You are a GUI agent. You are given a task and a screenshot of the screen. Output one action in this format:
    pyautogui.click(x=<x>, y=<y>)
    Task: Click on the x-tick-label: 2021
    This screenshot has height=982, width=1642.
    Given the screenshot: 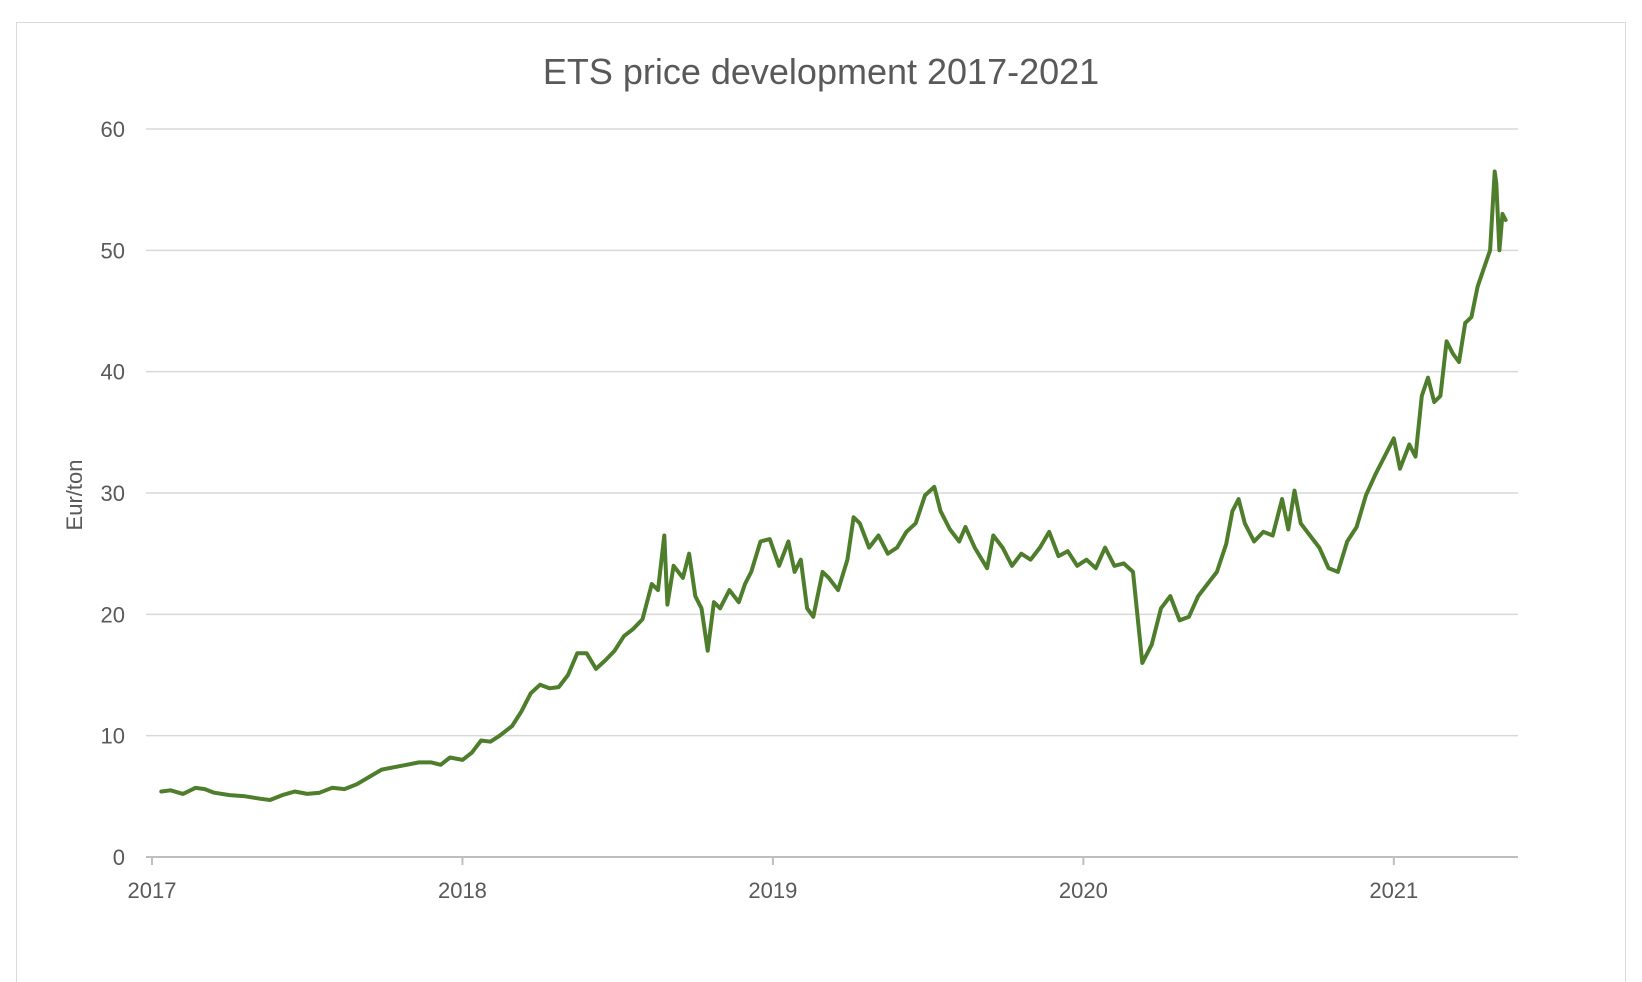 What is the action you would take?
    pyautogui.click(x=1393, y=890)
    